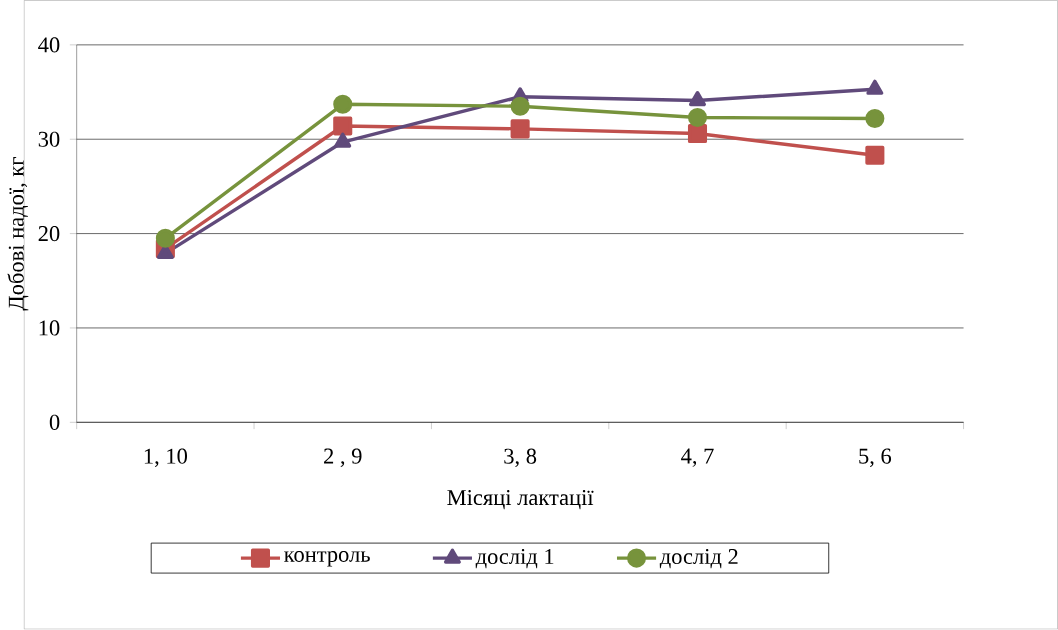  What do you see at coordinates (49, 139) in the screenshot?
I see `y-tick-label: 30` at bounding box center [49, 139].